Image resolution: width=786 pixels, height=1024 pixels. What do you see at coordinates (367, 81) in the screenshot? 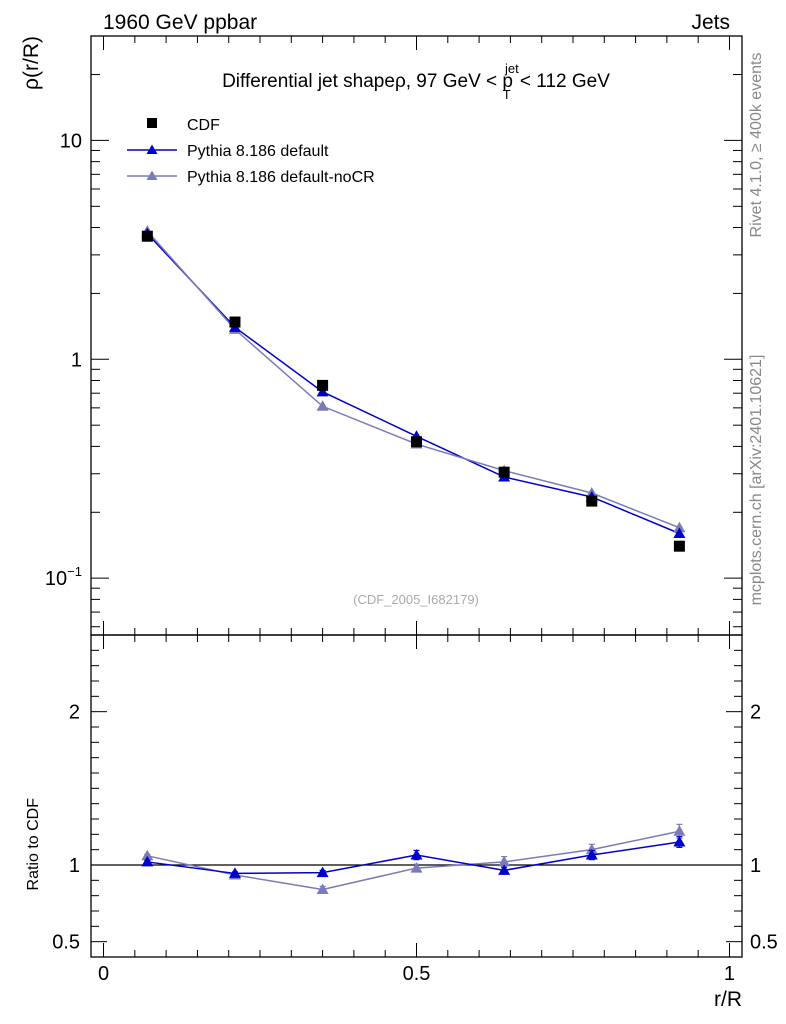
I see `chart-title-prefix: Differential jet shapeρ, 97 GeV < p` at bounding box center [367, 81].